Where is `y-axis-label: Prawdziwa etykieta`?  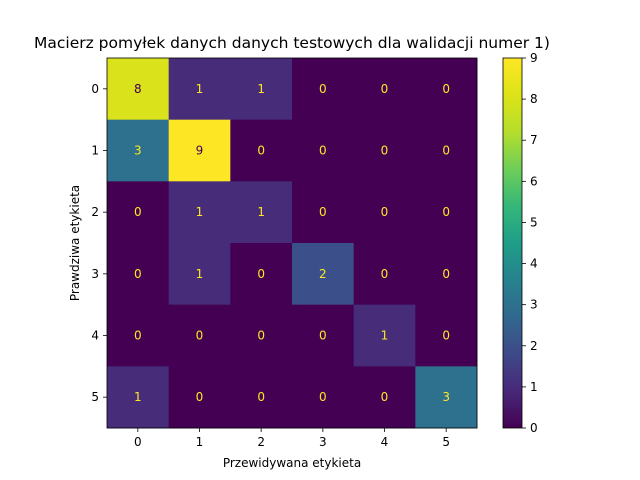 y-axis-label: Prawdziwa etykieta is located at coordinates (75, 243).